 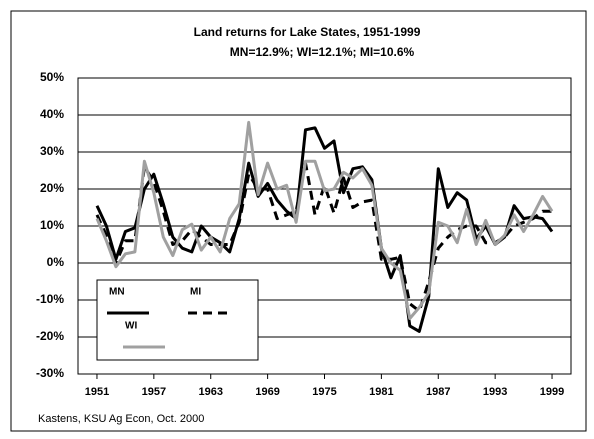 I want to click on y-tick-label: 20%, so click(x=52, y=188).